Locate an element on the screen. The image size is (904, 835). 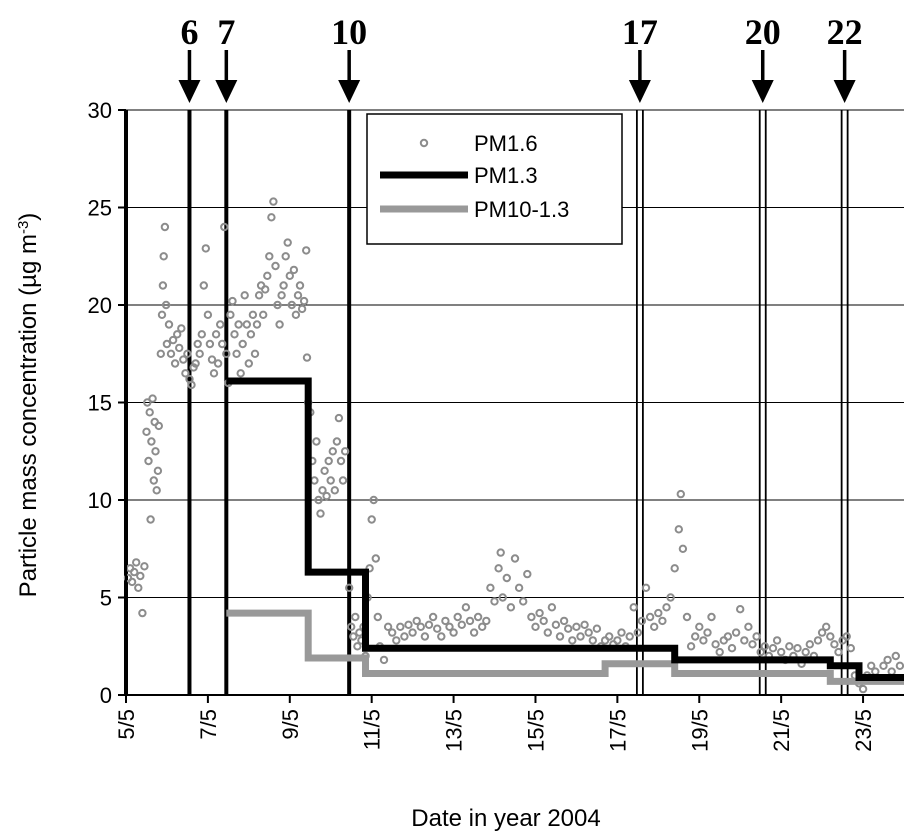
y-tick-label: 15 is located at coordinates (100, 403).